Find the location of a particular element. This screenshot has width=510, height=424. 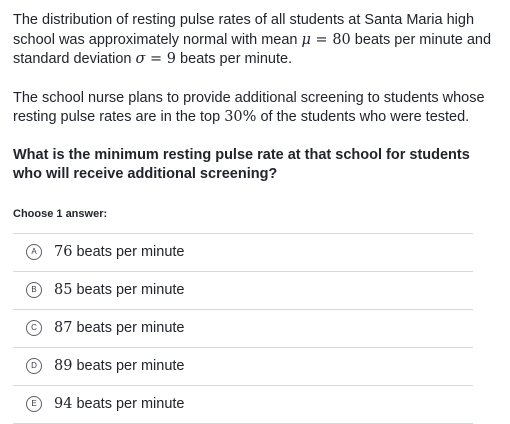

choice-e: E 94 beats per minute is located at coordinates (243, 405).